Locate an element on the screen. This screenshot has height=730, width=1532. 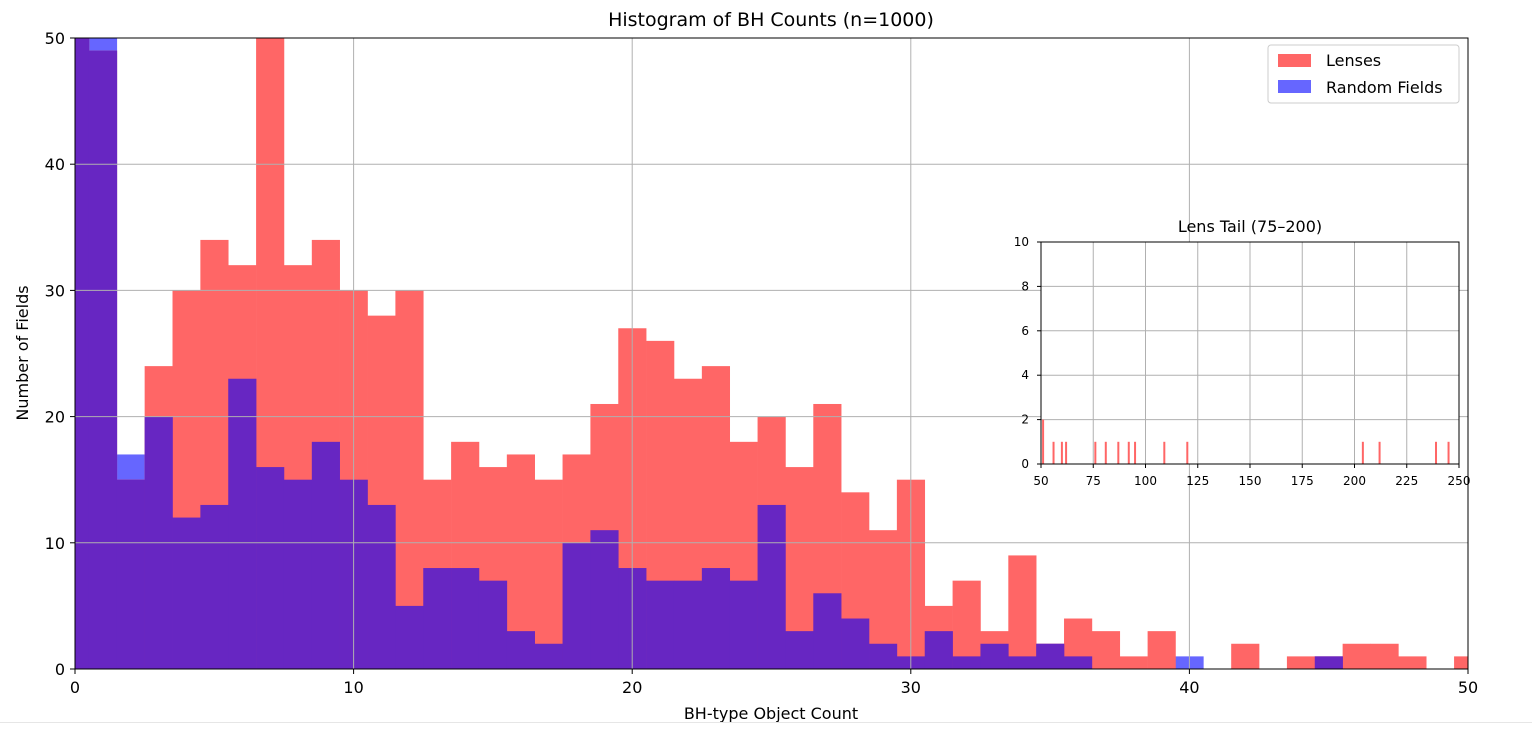
main-y-tick-label: 50 is located at coordinates (55, 38).